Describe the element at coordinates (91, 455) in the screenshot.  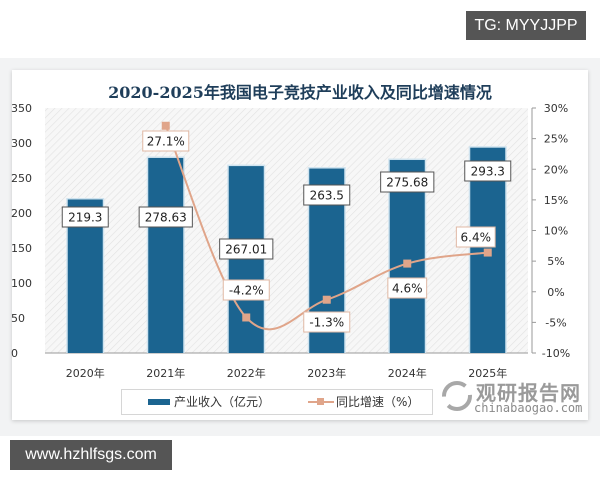
I see `url-badge: www.hzhlfsgs.com` at that location.